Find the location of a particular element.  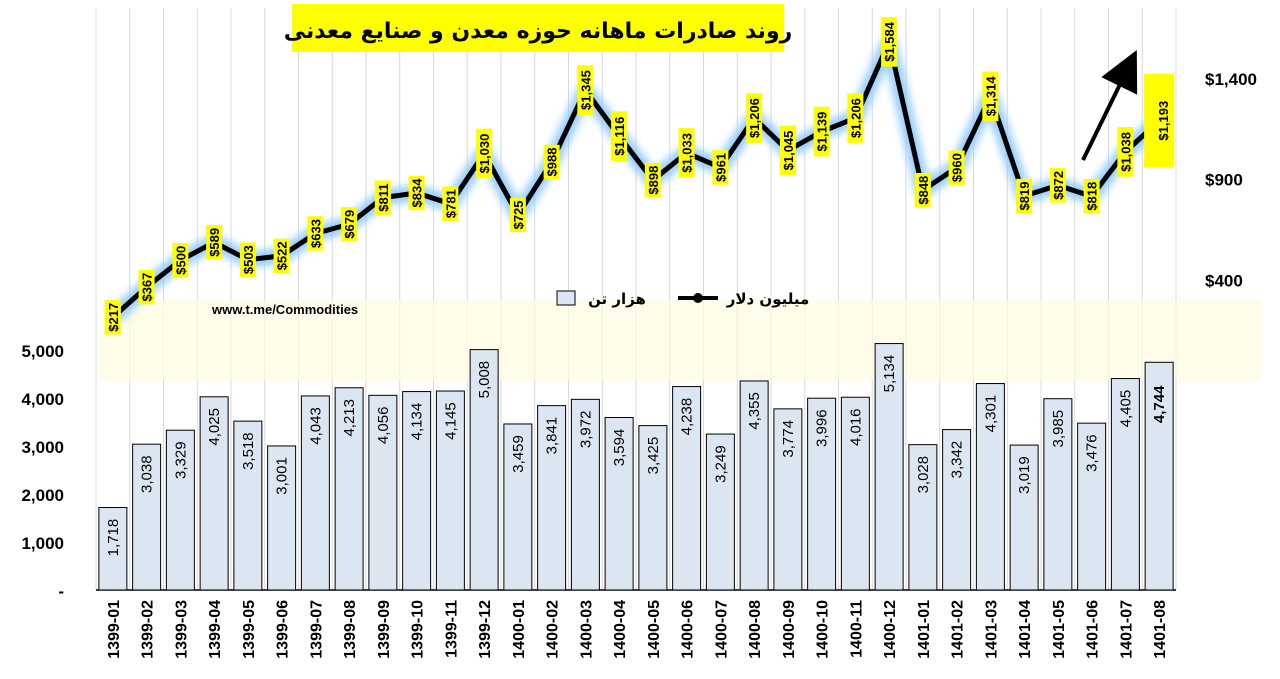

x-tick-1399-12: 1399-12 is located at coordinates (485, 629).